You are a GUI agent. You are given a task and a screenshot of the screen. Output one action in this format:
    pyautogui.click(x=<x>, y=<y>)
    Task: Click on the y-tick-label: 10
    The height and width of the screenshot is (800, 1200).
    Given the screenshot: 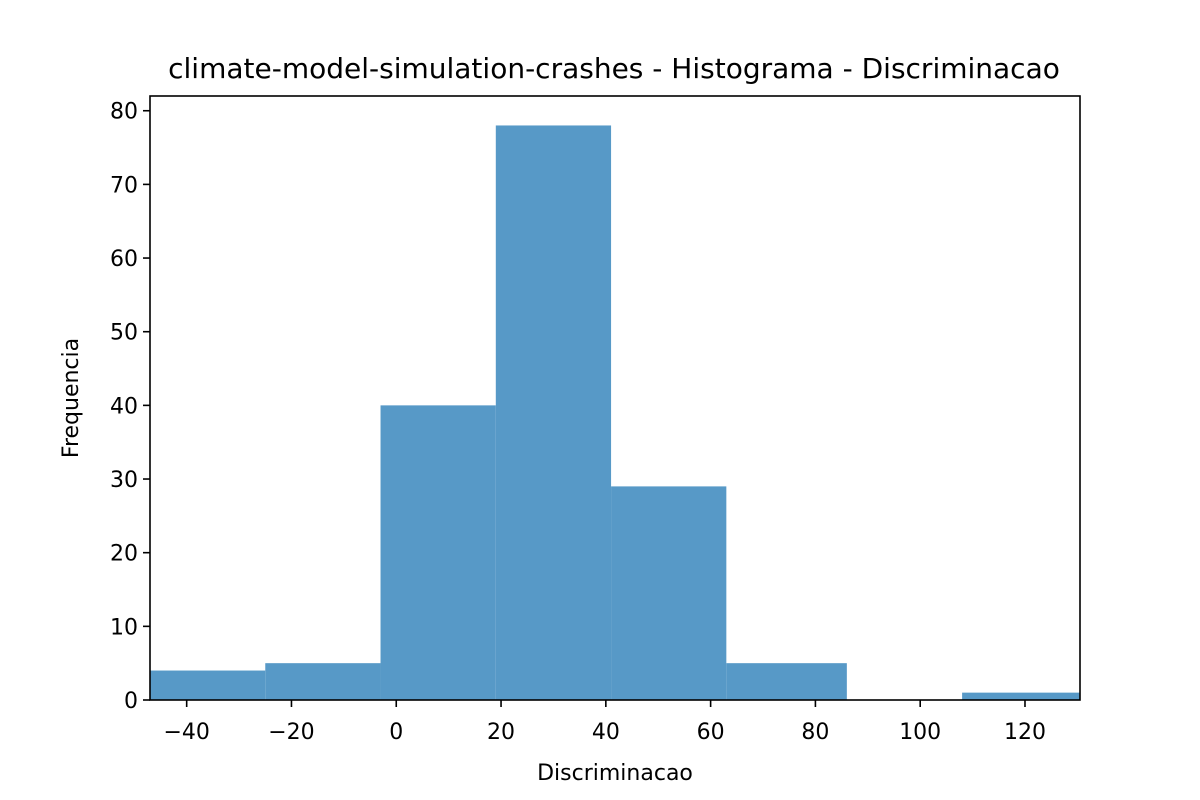 What is the action you would take?
    pyautogui.click(x=124, y=627)
    